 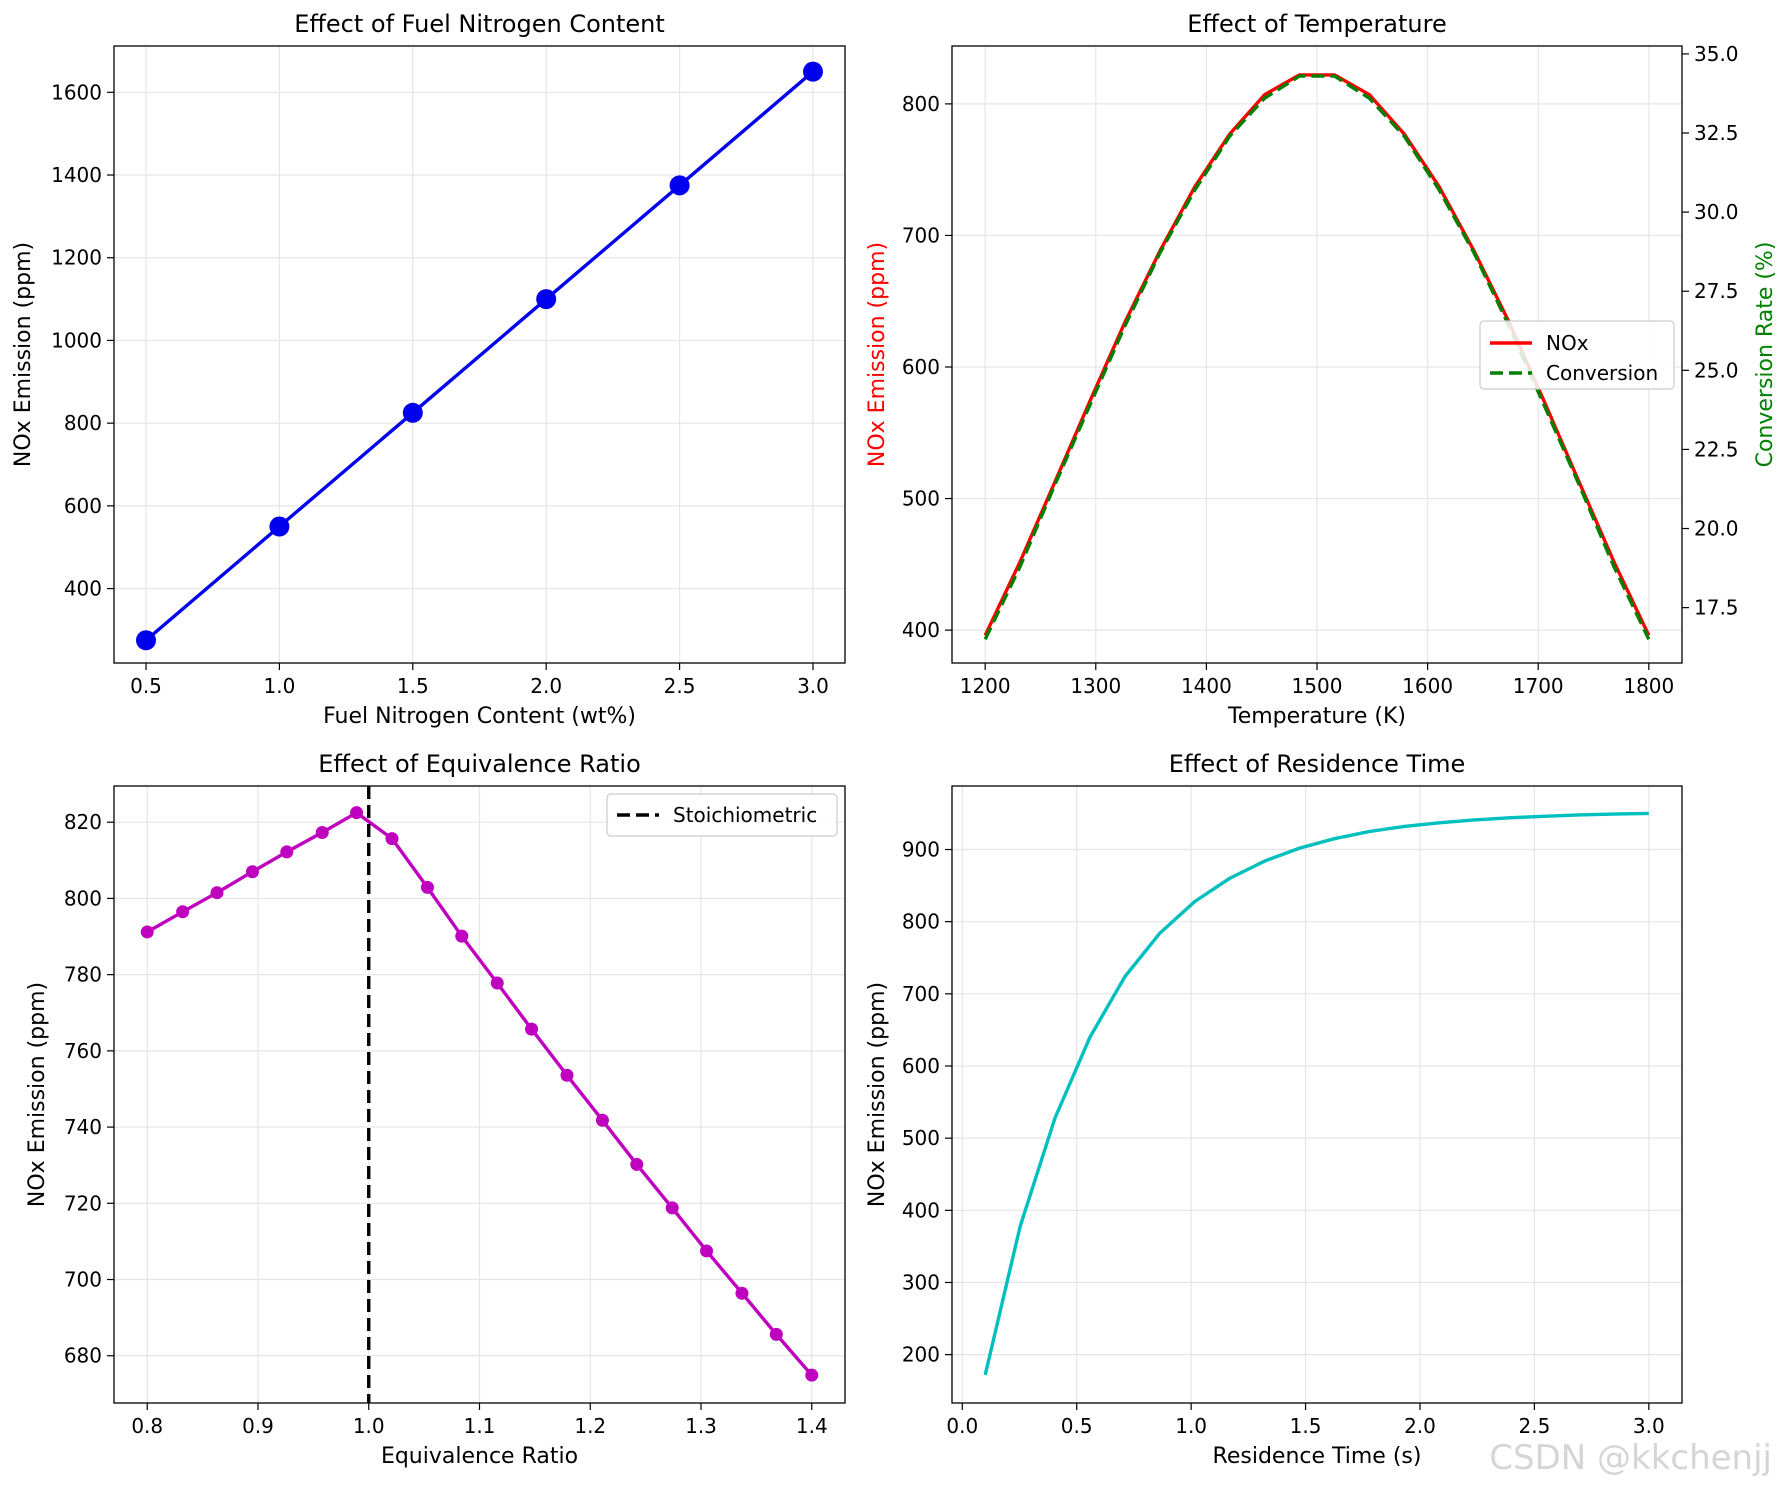 What do you see at coordinates (1716, 370) in the screenshot?
I see `y2-tick-label: 25.0` at bounding box center [1716, 370].